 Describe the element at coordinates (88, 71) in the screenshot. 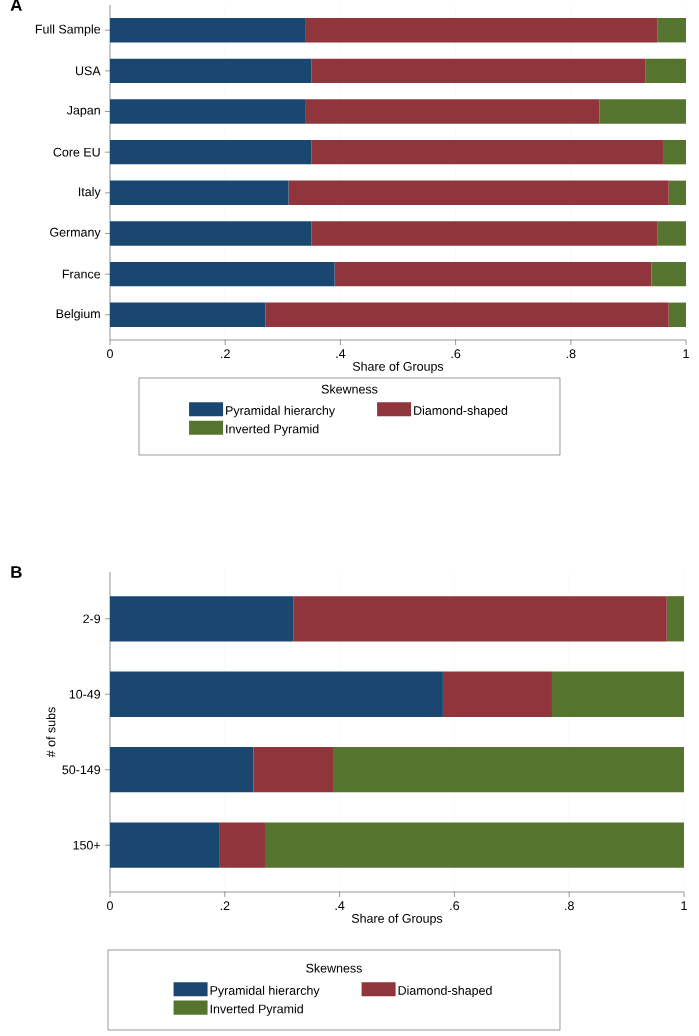

I see `y-tick-label: USA` at that location.